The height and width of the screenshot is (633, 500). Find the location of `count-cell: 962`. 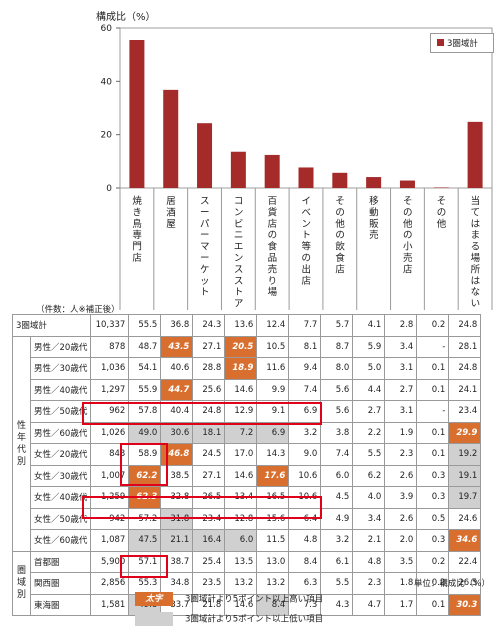

count-cell: 962 is located at coordinates (110, 411).